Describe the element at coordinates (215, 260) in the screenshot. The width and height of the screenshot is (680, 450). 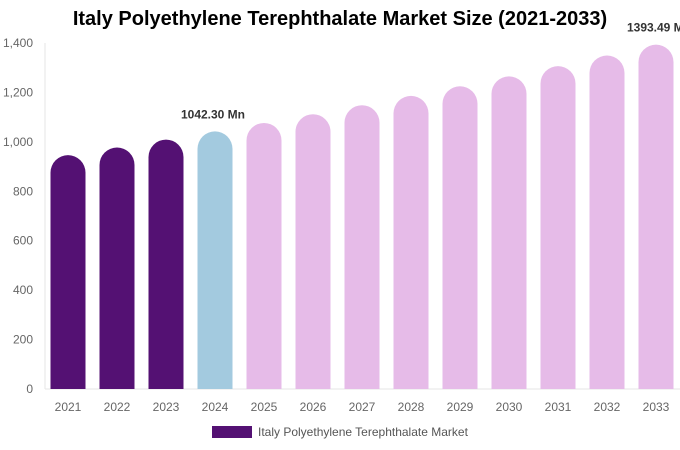
I see `bar-2024` at that location.